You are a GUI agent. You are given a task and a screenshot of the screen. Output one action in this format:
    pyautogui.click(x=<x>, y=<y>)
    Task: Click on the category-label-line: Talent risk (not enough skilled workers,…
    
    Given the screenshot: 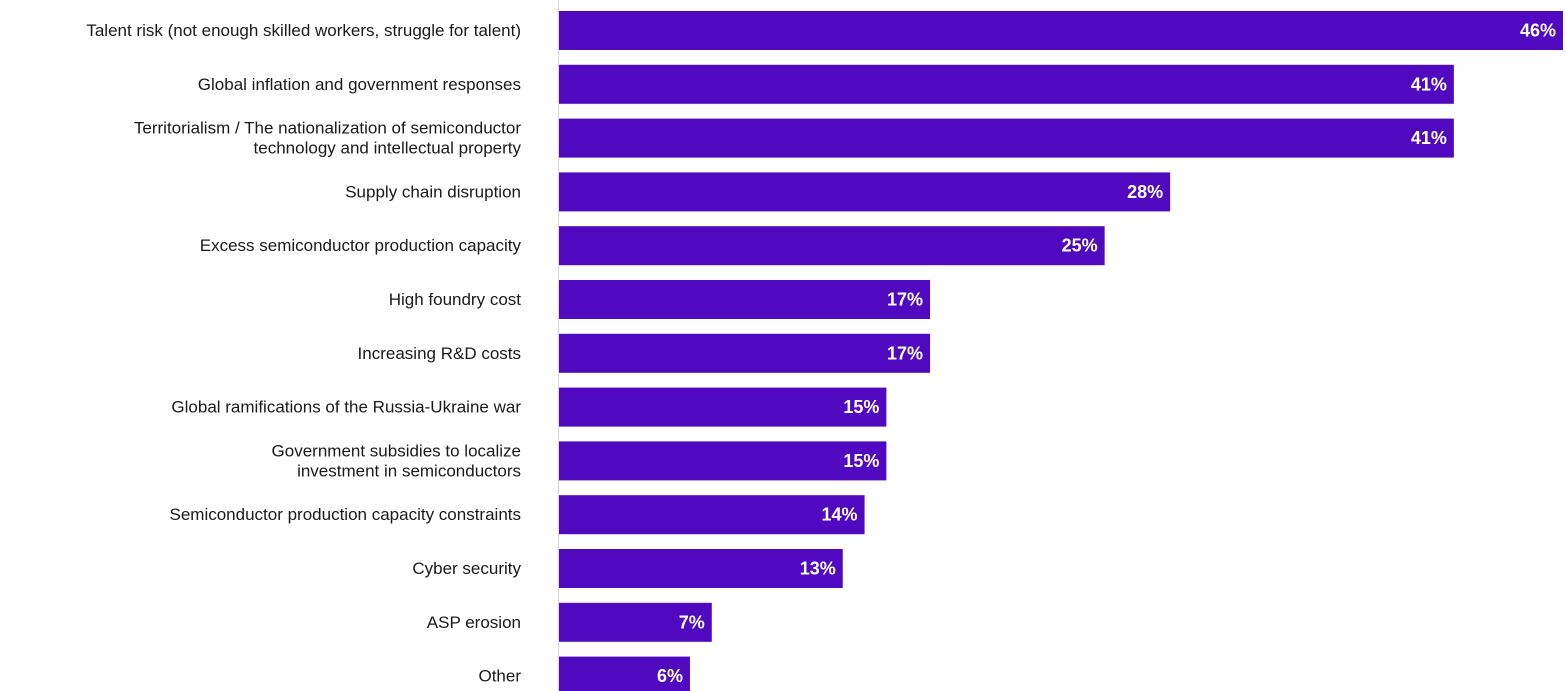 What is the action you would take?
    pyautogui.click(x=303, y=30)
    